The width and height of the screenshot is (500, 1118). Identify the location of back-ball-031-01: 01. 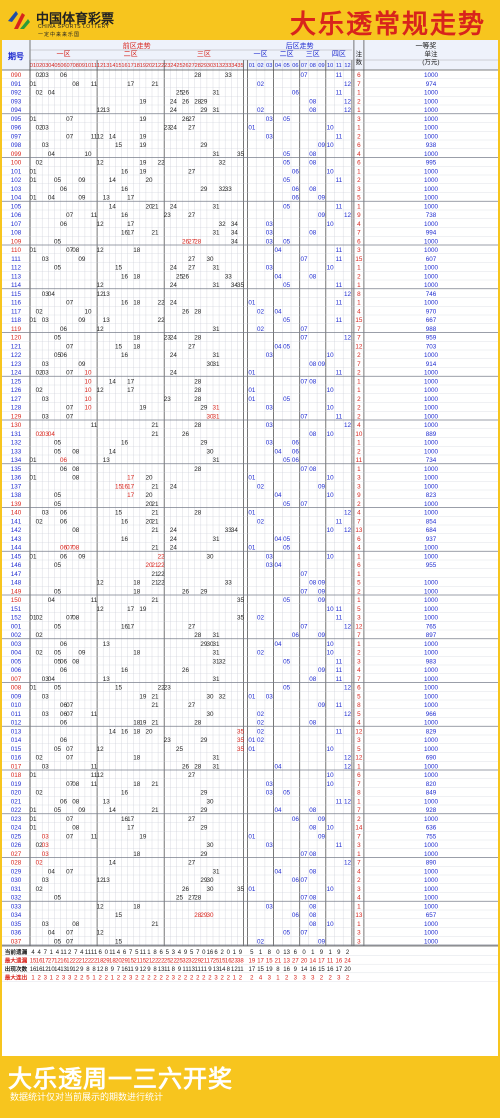
(252, 889).